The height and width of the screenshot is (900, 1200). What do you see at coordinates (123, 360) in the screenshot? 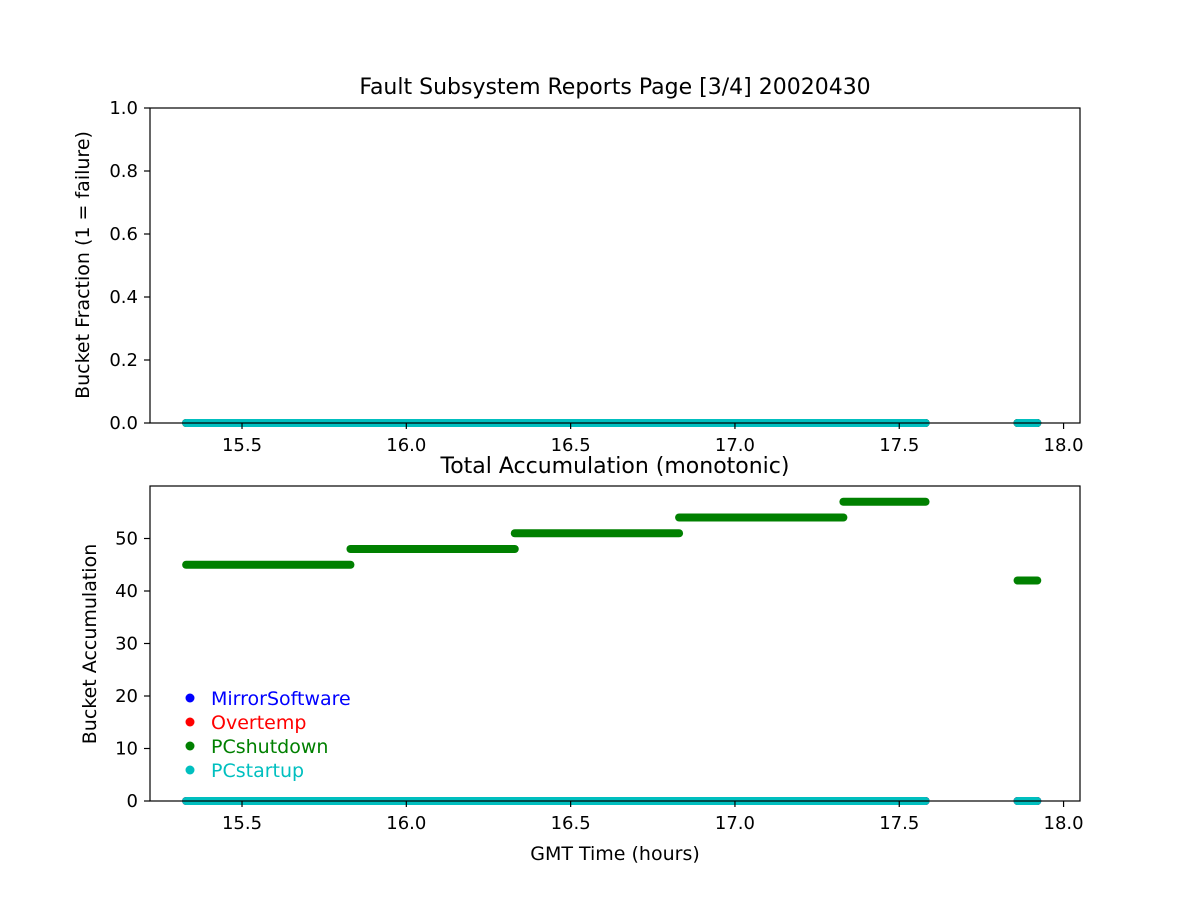
I see `top-y-tick-label-1: 0.2` at bounding box center [123, 360].